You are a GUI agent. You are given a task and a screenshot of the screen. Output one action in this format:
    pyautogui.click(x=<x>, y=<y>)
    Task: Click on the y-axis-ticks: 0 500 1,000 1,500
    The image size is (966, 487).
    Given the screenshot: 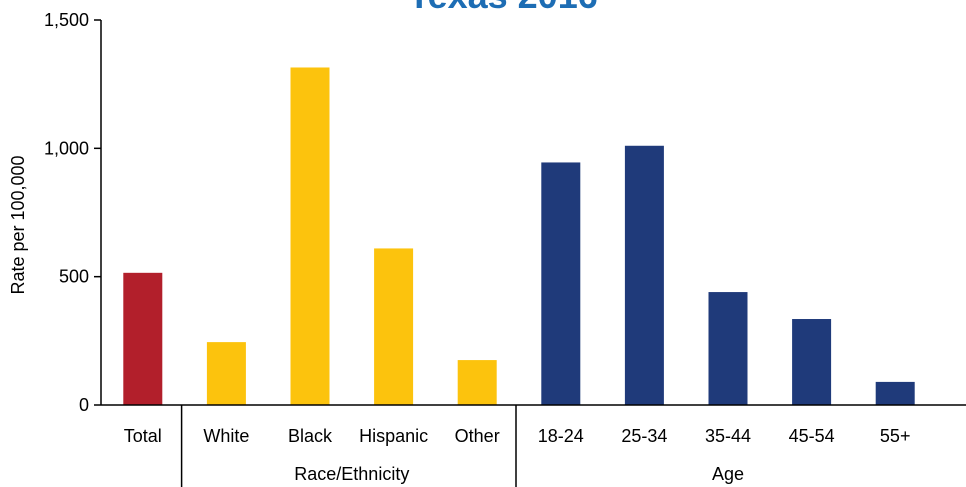 What is the action you would take?
    pyautogui.click(x=72, y=212)
    